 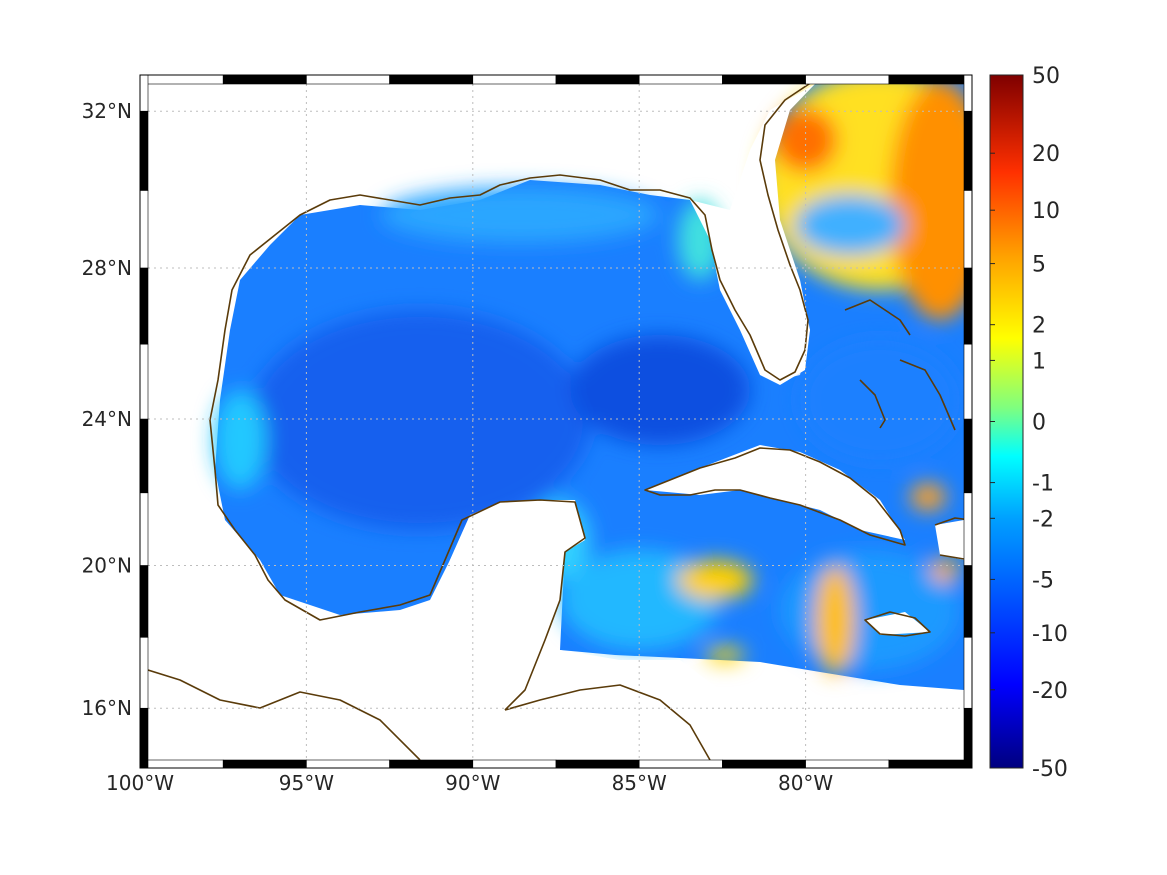 What do you see at coordinates (284, 714) in the screenshot?
I see `central-america-coastline` at bounding box center [284, 714].